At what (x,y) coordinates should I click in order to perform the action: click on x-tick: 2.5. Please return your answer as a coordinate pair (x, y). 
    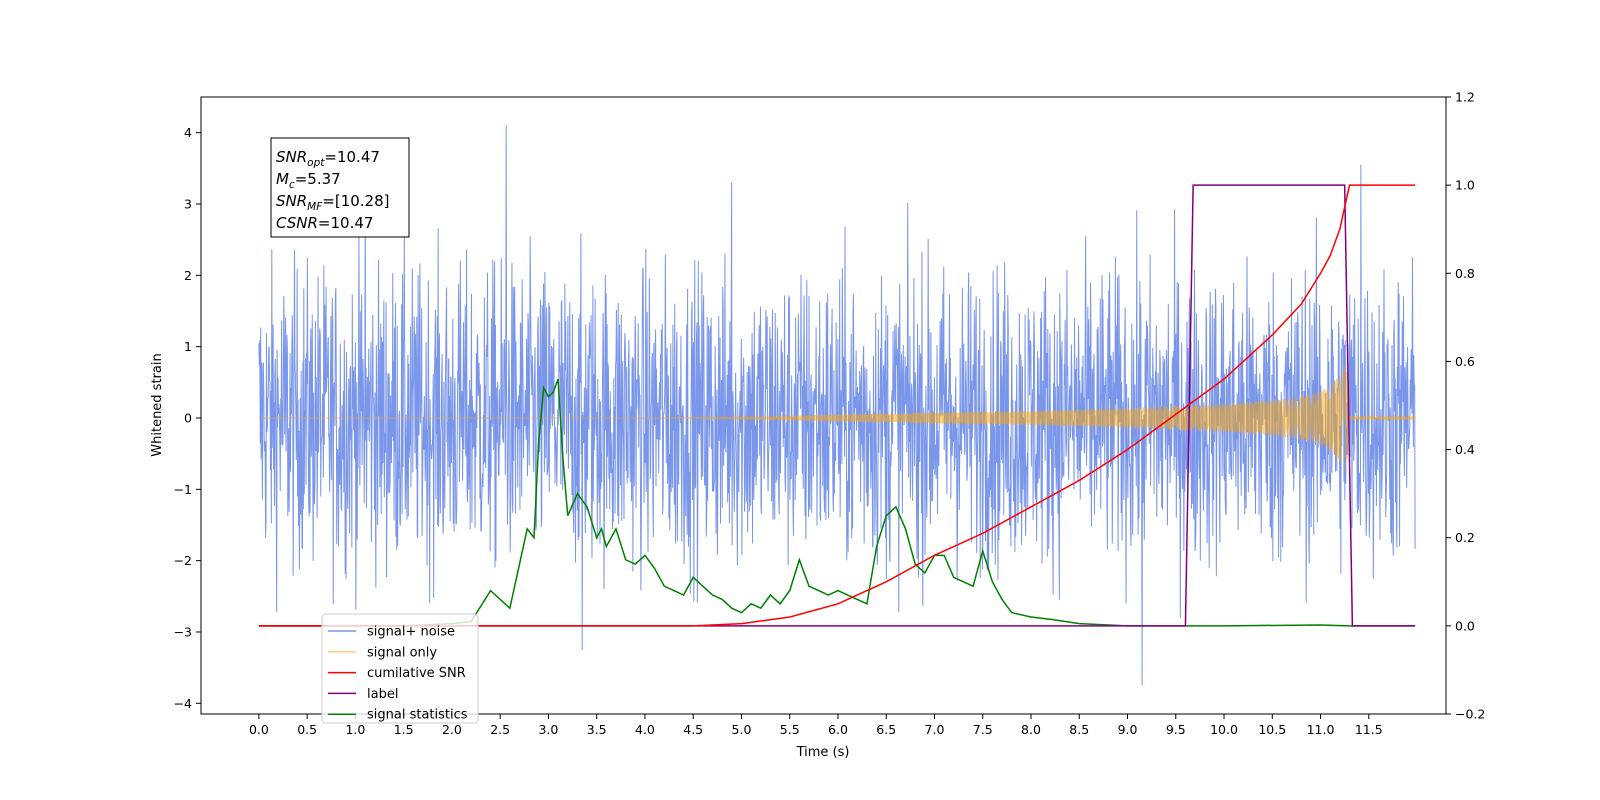
    Looking at the image, I should click on (500, 725).